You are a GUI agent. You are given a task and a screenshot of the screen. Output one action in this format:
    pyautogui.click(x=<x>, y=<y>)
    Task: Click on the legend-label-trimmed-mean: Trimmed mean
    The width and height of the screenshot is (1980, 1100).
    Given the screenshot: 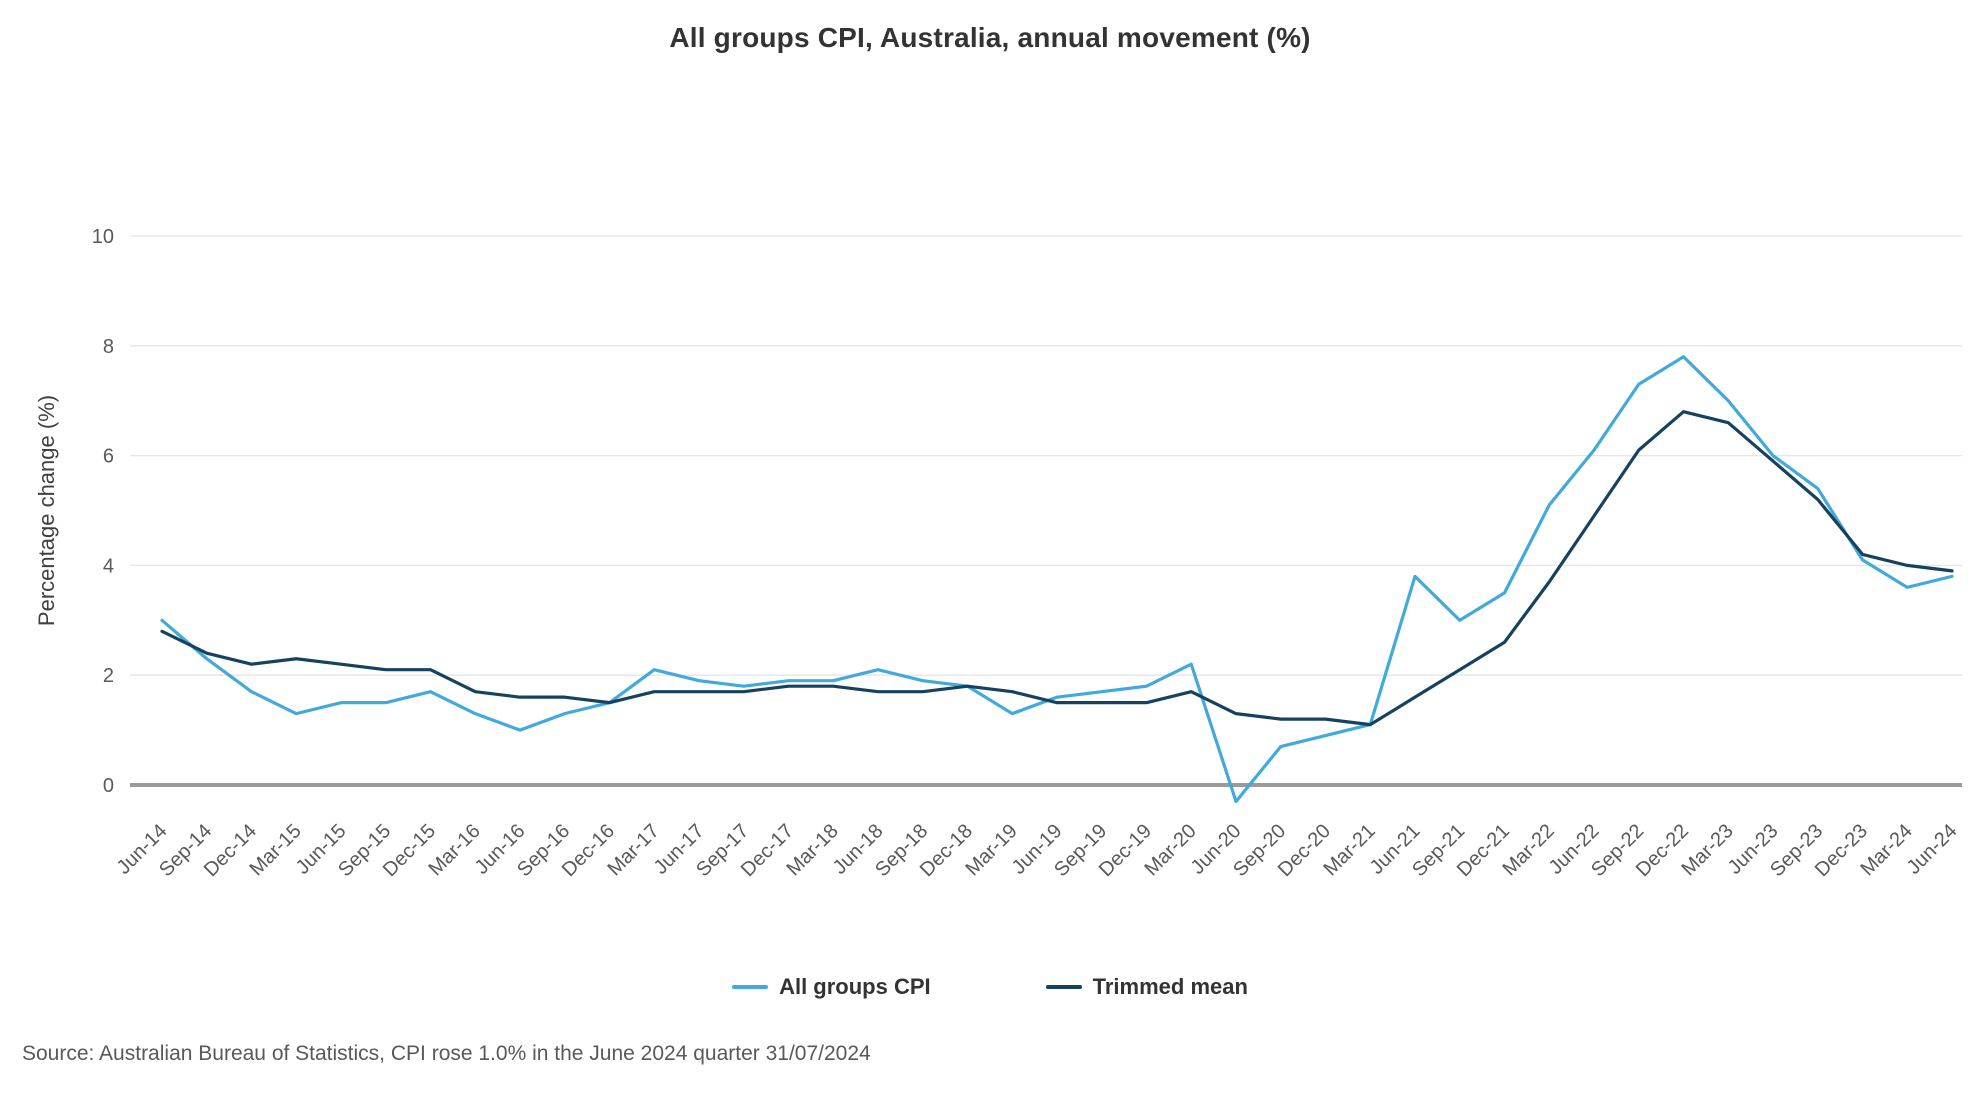 What is the action you would take?
    pyautogui.click(x=1170, y=986)
    